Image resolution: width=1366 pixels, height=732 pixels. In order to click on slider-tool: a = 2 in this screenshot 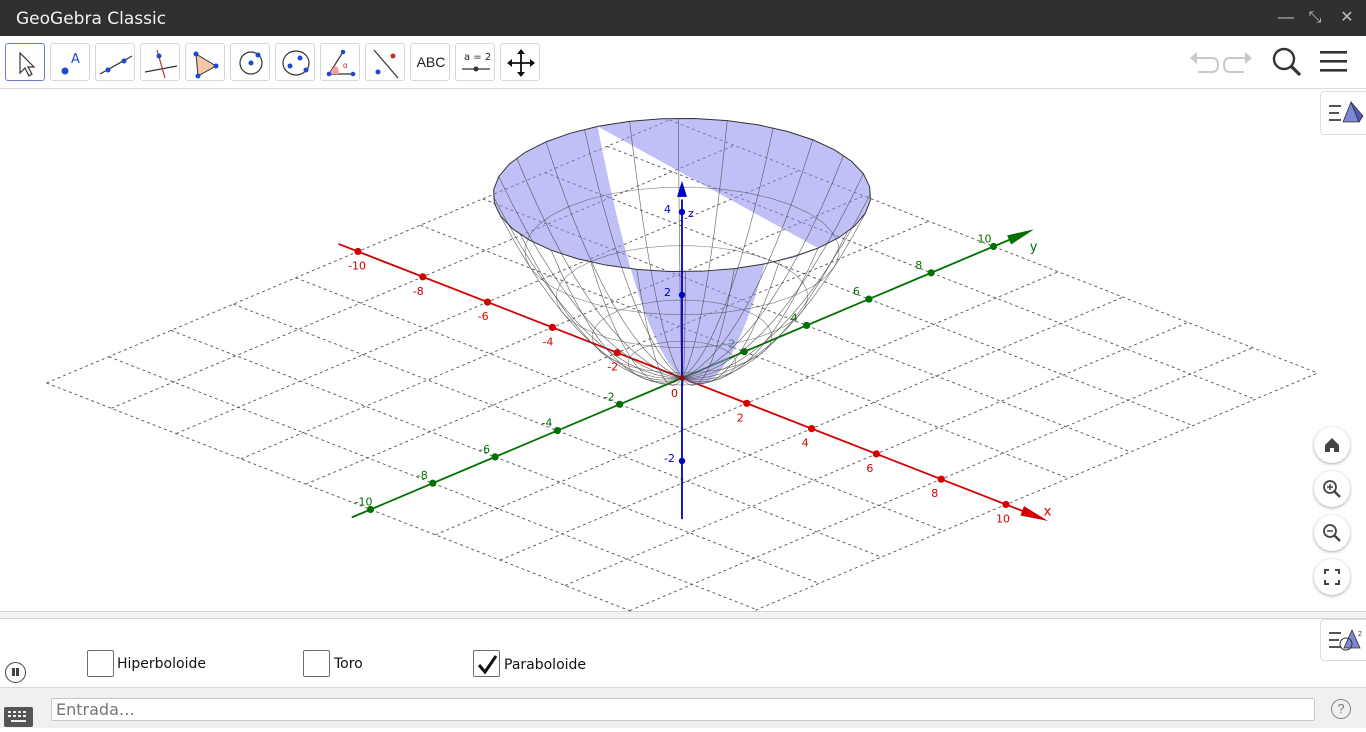, I will do `click(475, 62)`.